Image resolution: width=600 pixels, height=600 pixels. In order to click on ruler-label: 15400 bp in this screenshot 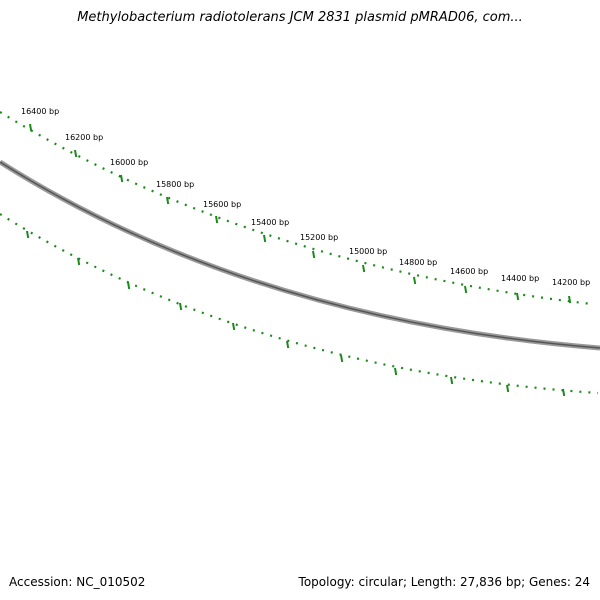, I will do `click(270, 222)`.